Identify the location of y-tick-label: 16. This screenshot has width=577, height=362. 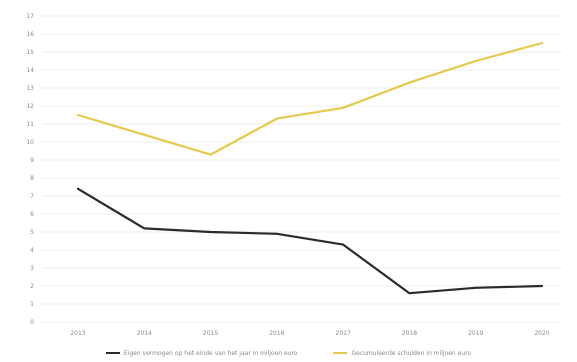
(30, 34).